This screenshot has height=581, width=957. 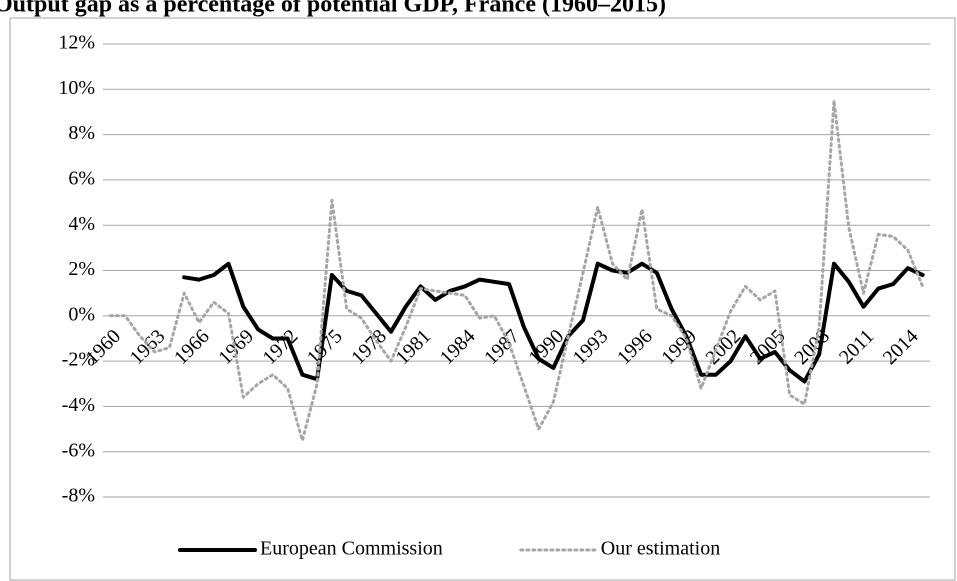 I want to click on y-tick-label: 2%, so click(x=81, y=269).